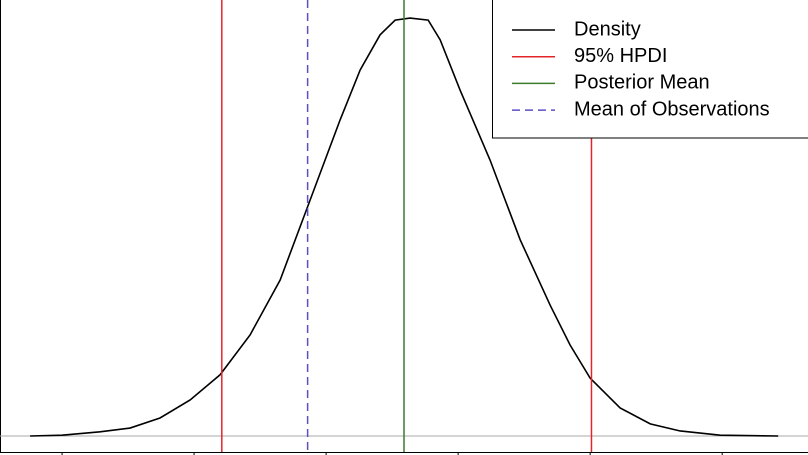 The height and width of the screenshot is (455, 808). Describe the element at coordinates (607, 29) in the screenshot. I see `legend-label: Density` at that location.